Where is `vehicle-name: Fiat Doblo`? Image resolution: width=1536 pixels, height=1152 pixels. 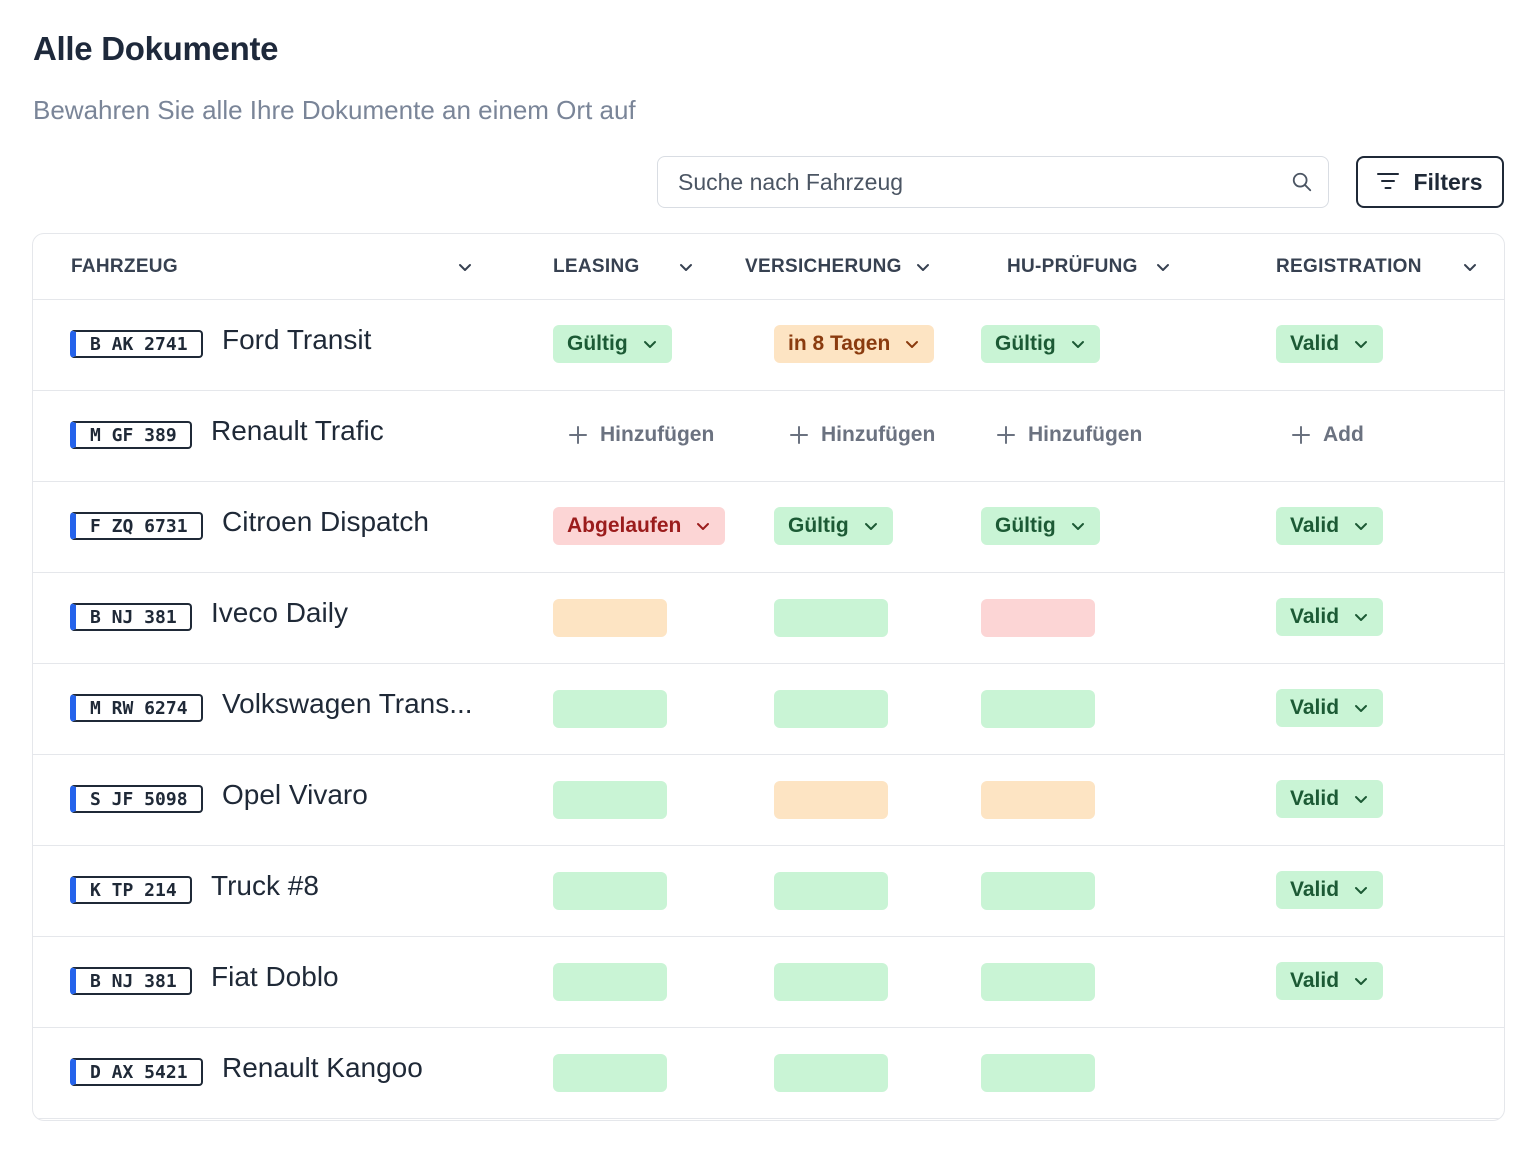 vehicle-name: Fiat Doblo is located at coordinates (275, 976).